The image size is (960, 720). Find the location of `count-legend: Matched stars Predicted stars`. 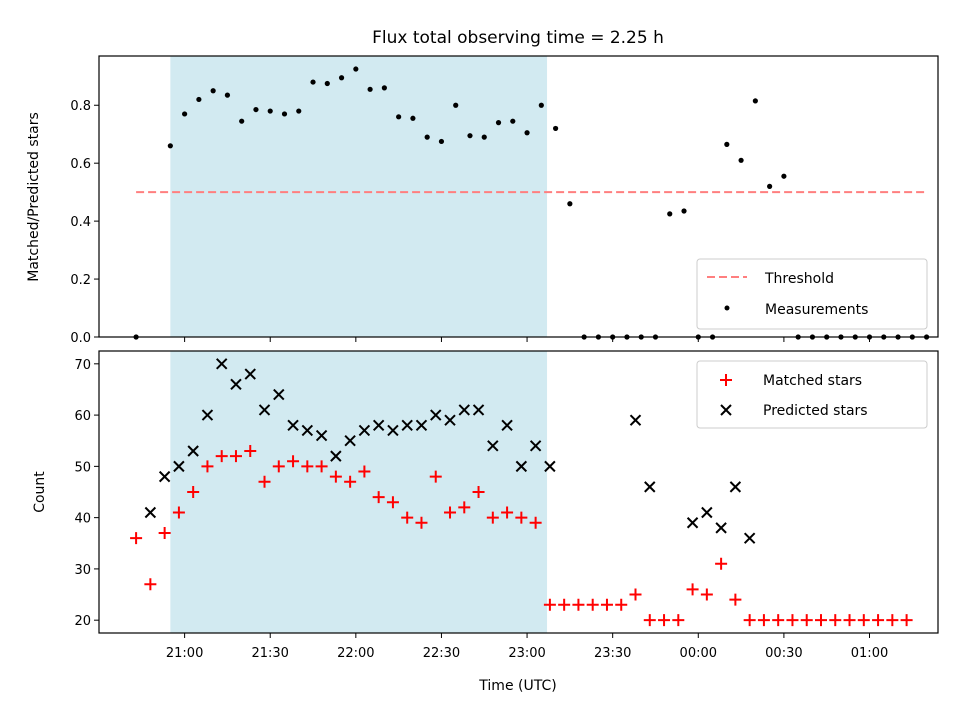

count-legend: Matched stars Predicted stars is located at coordinates (812, 394).